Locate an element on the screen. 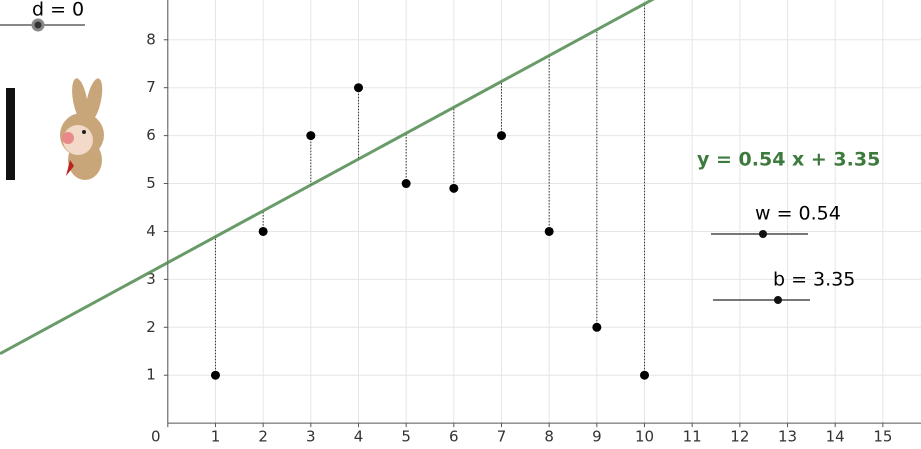  x-tick-label: 9 is located at coordinates (597, 437).